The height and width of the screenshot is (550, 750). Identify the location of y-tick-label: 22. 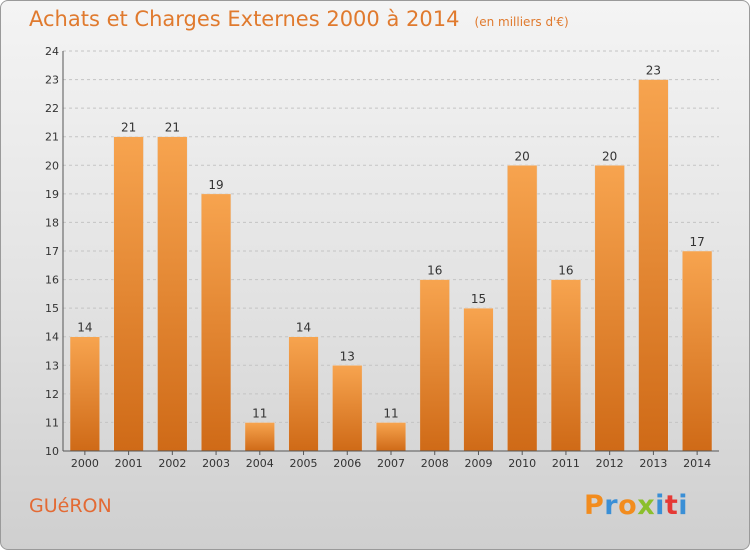
(52, 108).